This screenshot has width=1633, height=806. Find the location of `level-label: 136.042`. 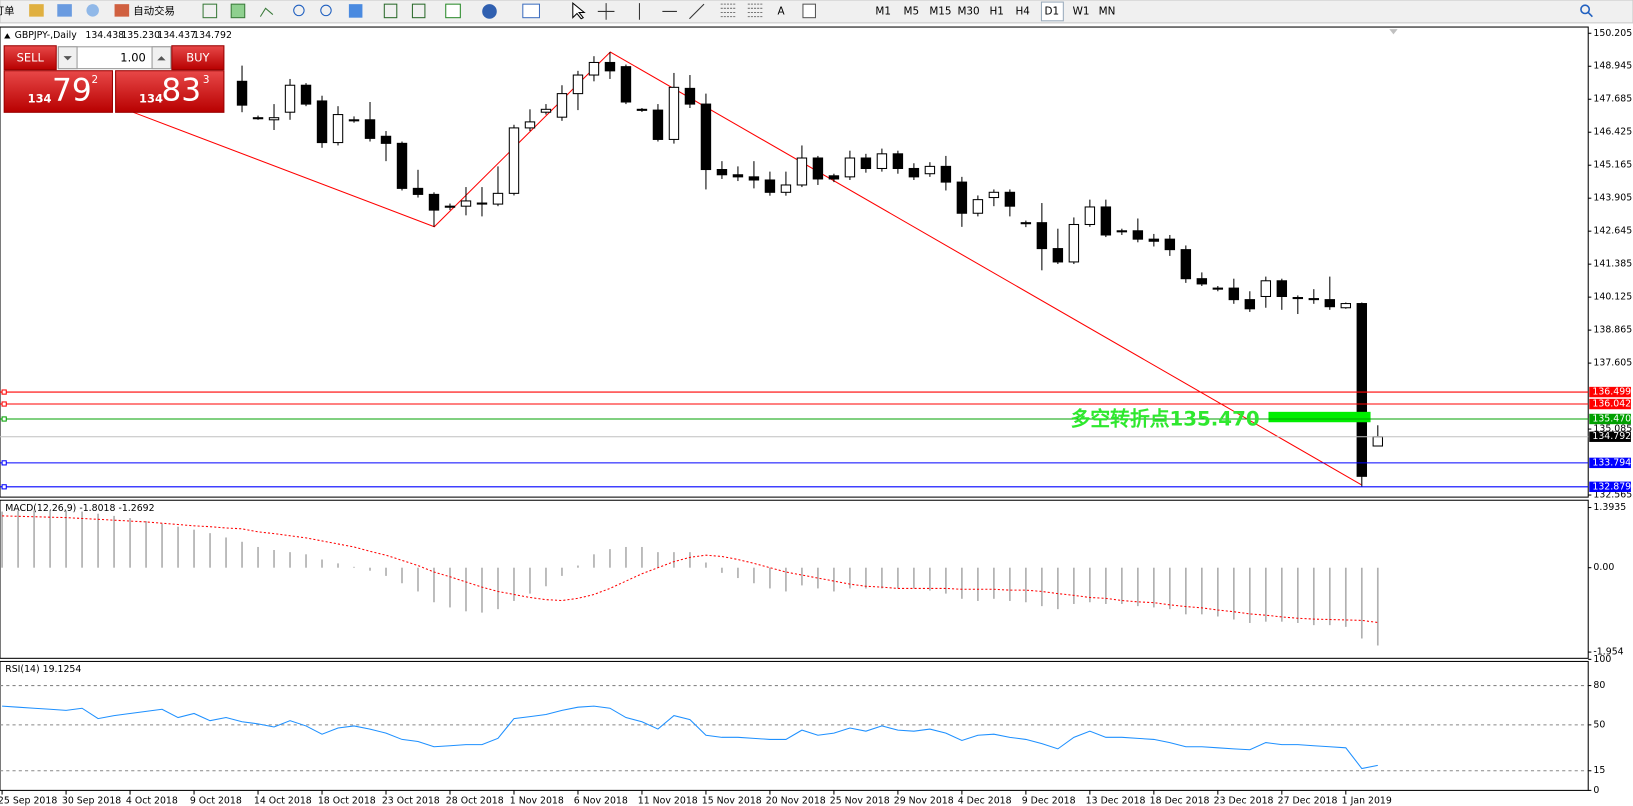

level-label: 136.042 is located at coordinates (1611, 404).